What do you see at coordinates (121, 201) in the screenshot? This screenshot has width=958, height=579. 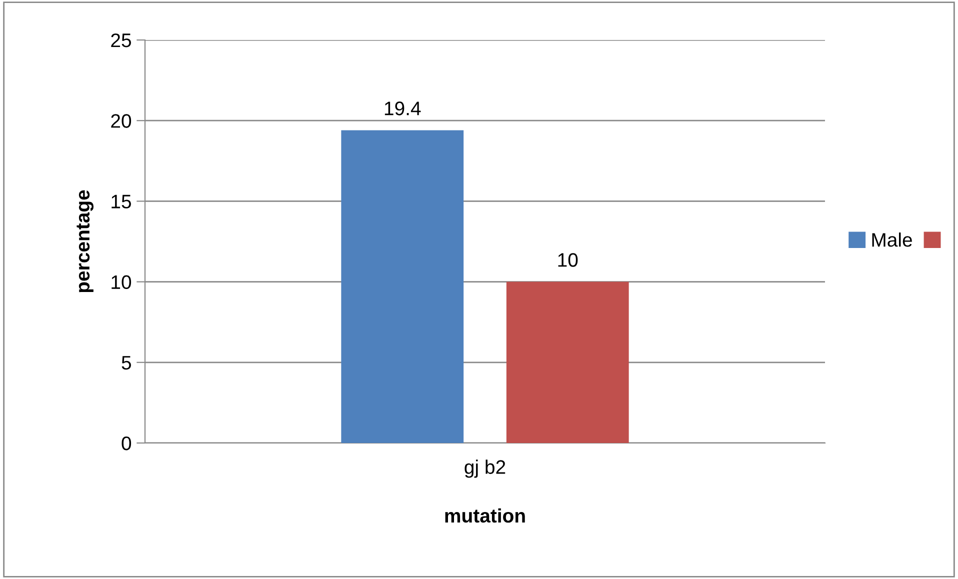 I see `y-tick-label: 15` at bounding box center [121, 201].